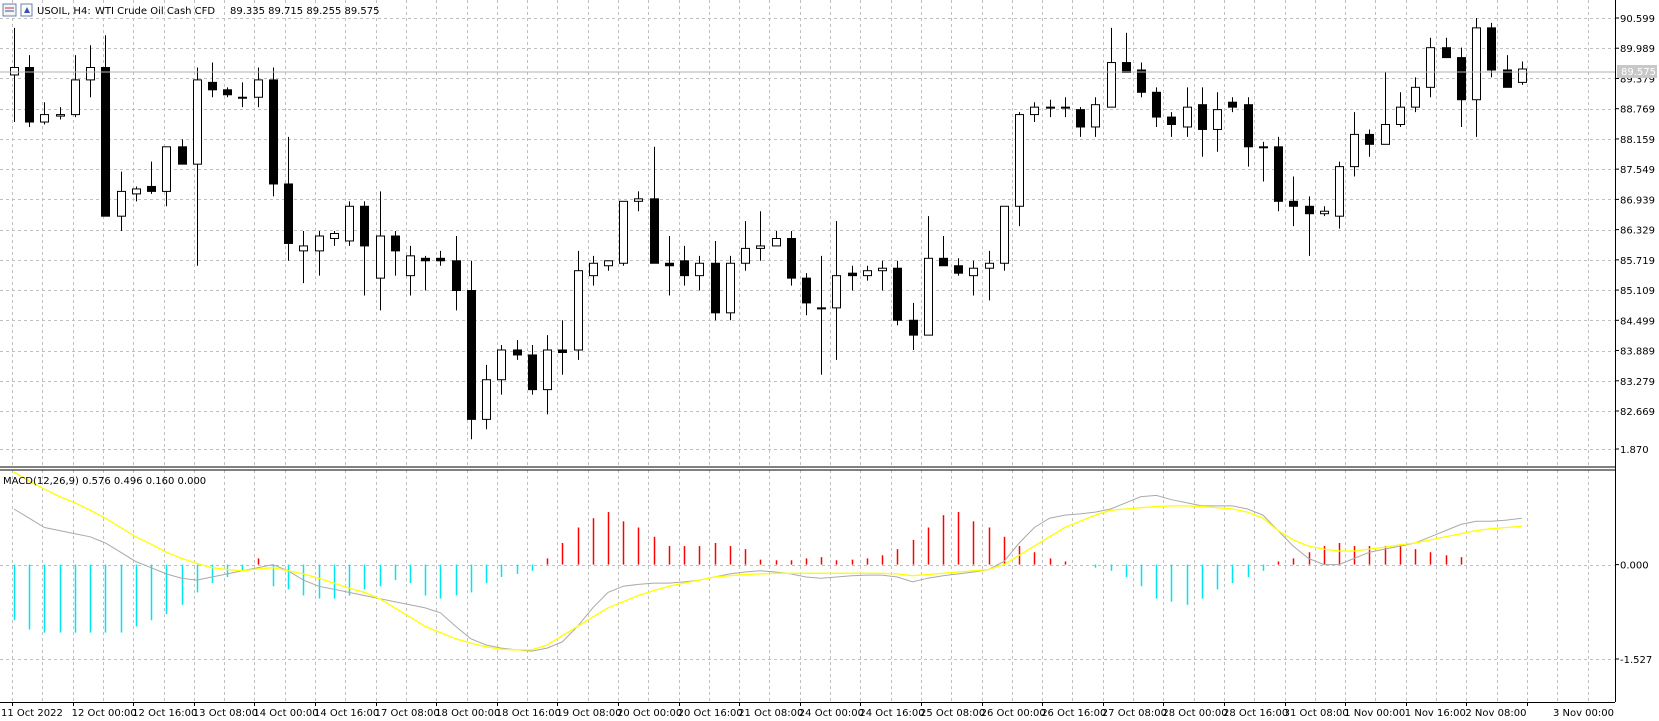  I want to click on time-tick-label: 28 Oct 16:00, so click(1255, 713).